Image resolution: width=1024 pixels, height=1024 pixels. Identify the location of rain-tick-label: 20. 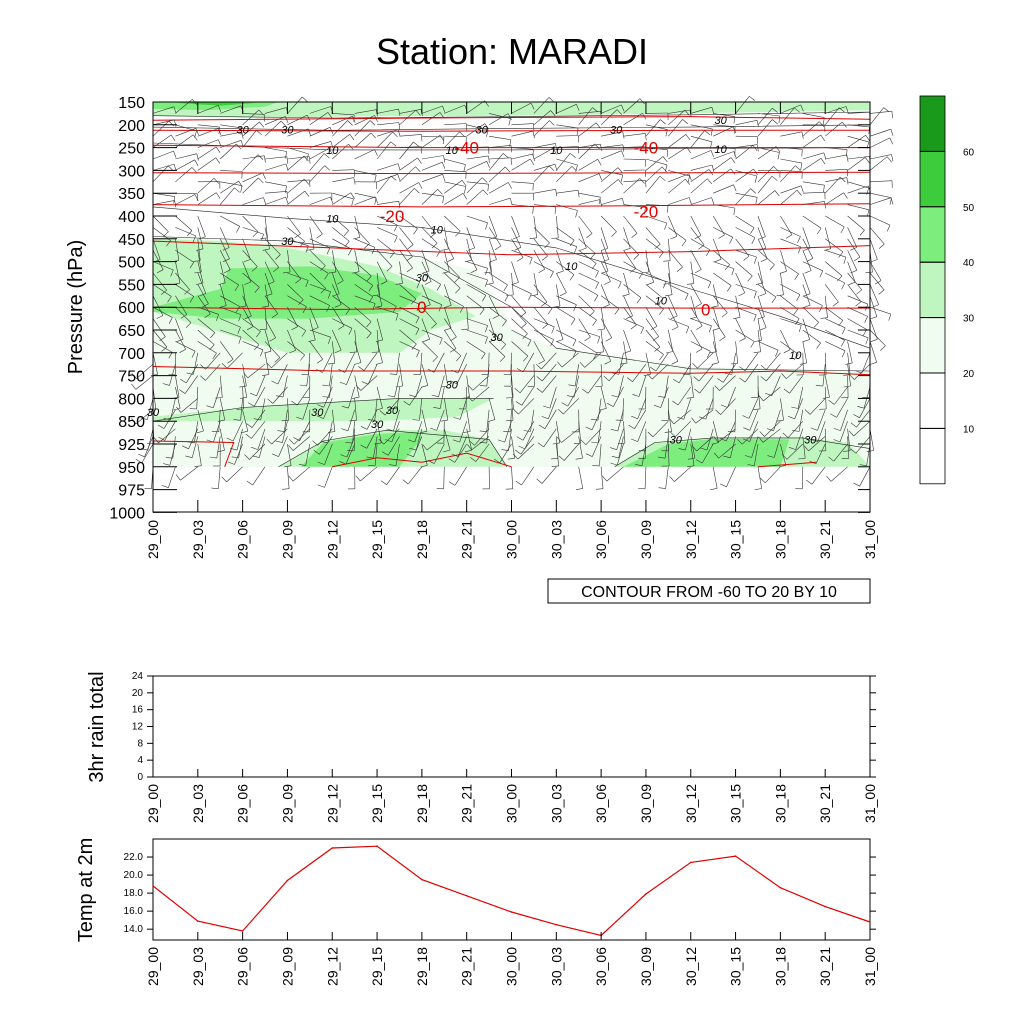
(138, 693).